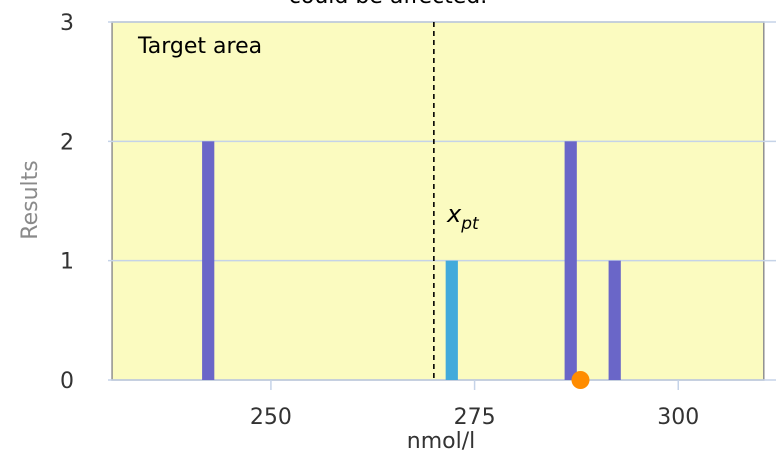 The width and height of the screenshot is (776, 466). Describe the element at coordinates (67, 142) in the screenshot. I see `y-tick-label: 2` at that location.